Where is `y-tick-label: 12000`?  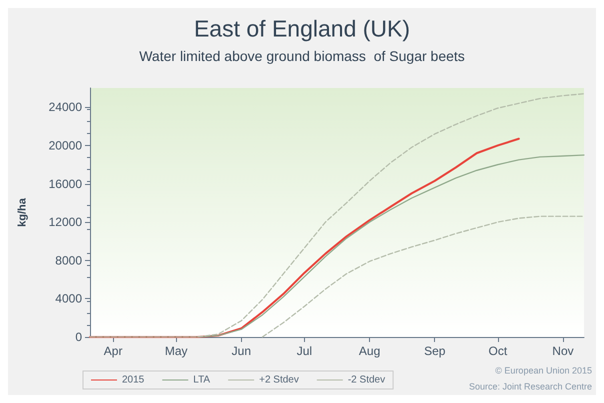 y-tick-label: 12000 is located at coordinates (65, 222).